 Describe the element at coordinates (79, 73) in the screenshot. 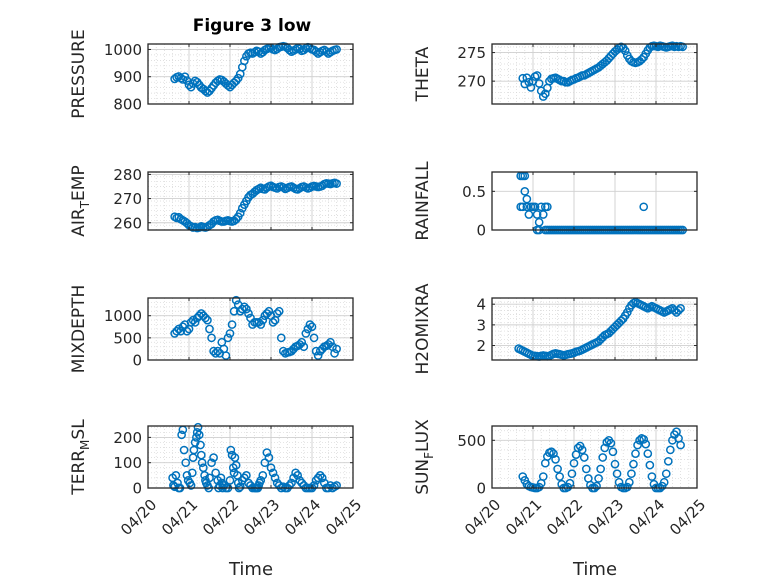

I see `y-axis-label: PRESSURE` at that location.